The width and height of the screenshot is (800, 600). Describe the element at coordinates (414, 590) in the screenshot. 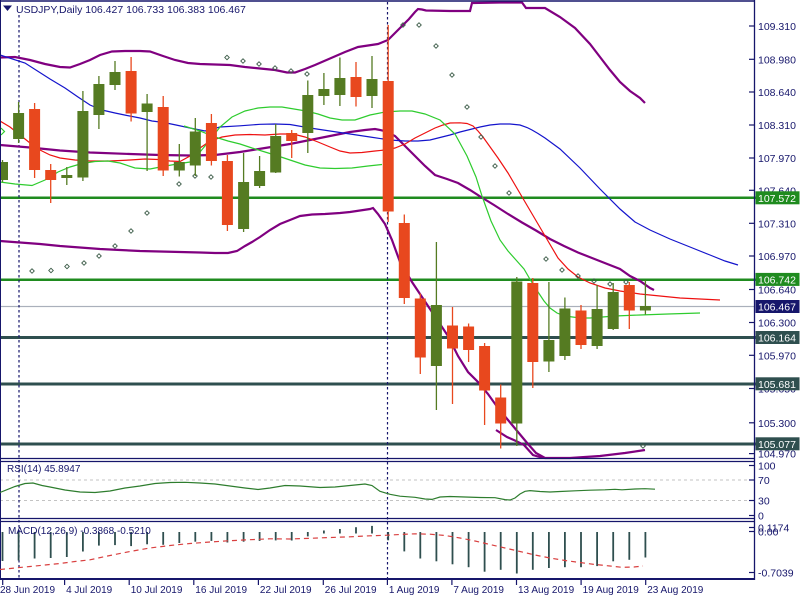

I see `svg-text: 1 Aug 2019` at that location.